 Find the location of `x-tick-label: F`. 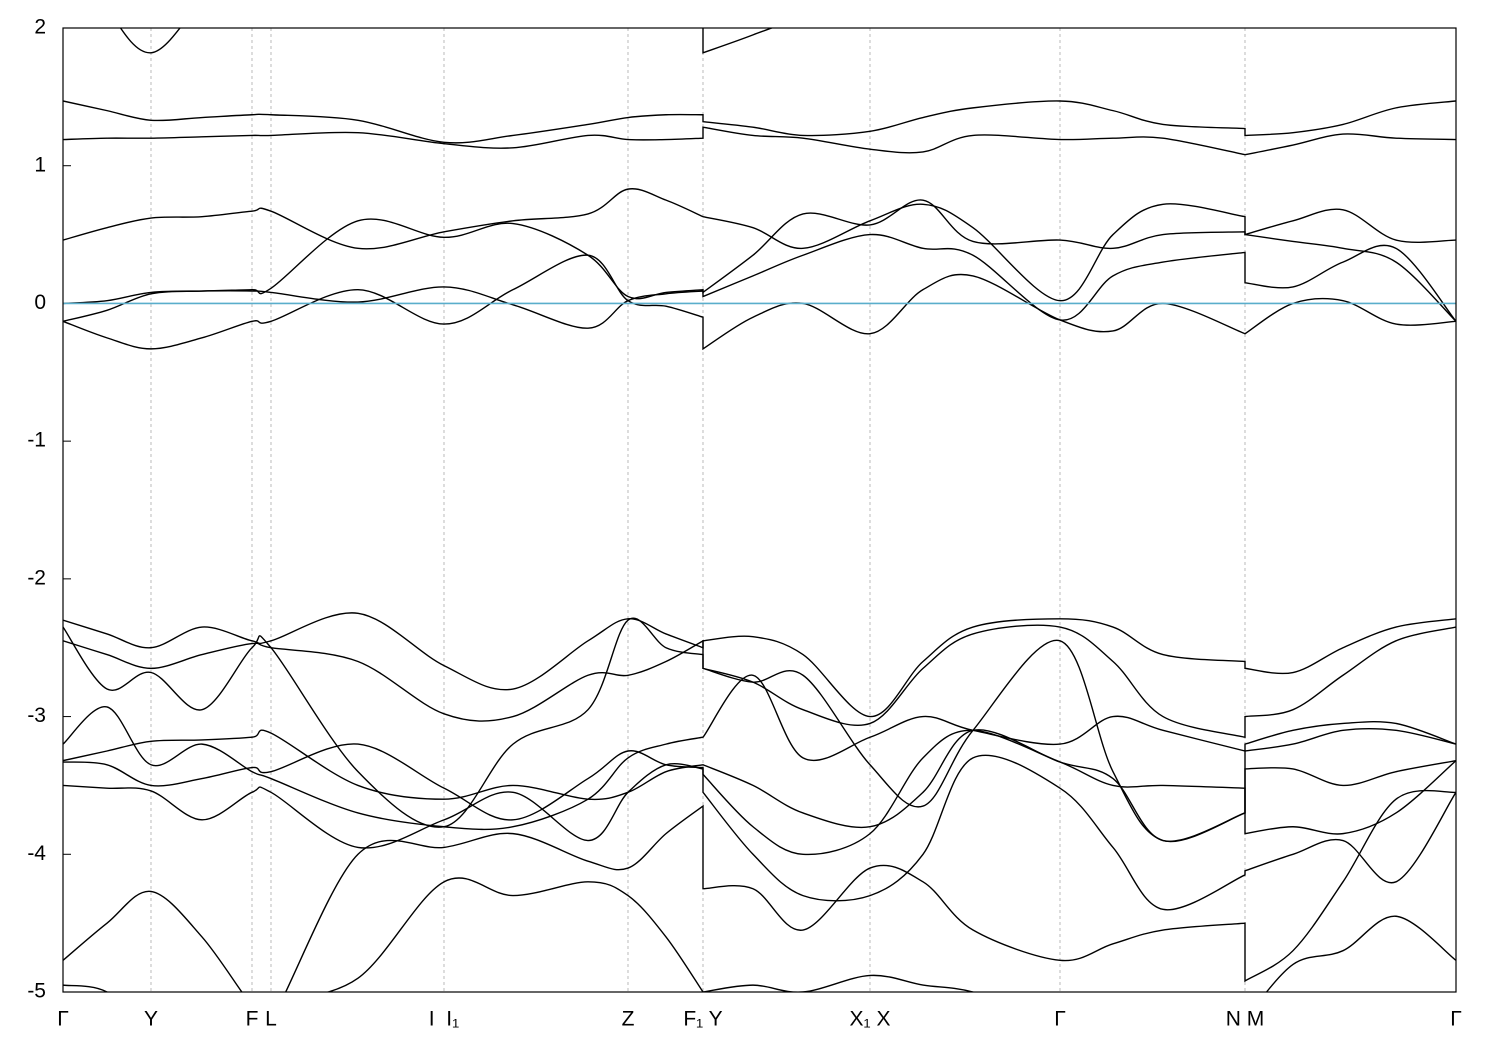

x-tick-label: F is located at coordinates (252, 1019).